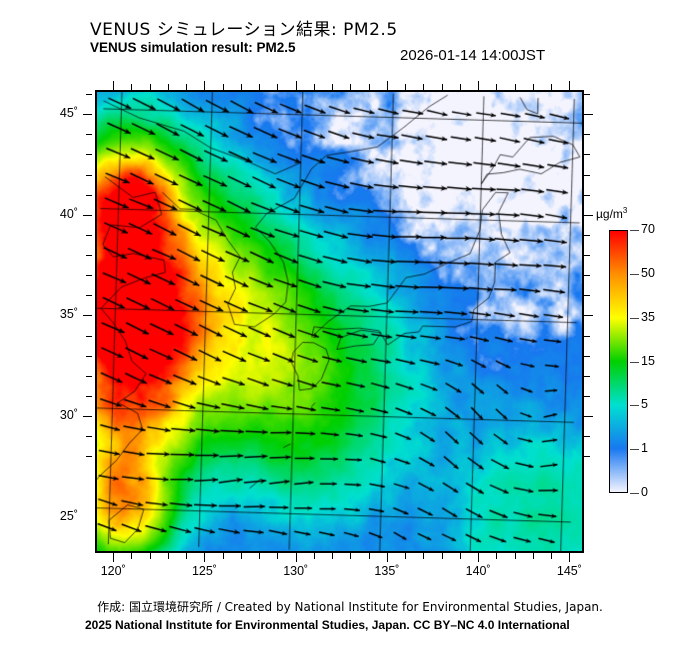 Image resolution: width=700 pixels, height=649 pixels. What do you see at coordinates (644, 448) in the screenshot?
I see `colorbar-tick-label: 1` at bounding box center [644, 448].